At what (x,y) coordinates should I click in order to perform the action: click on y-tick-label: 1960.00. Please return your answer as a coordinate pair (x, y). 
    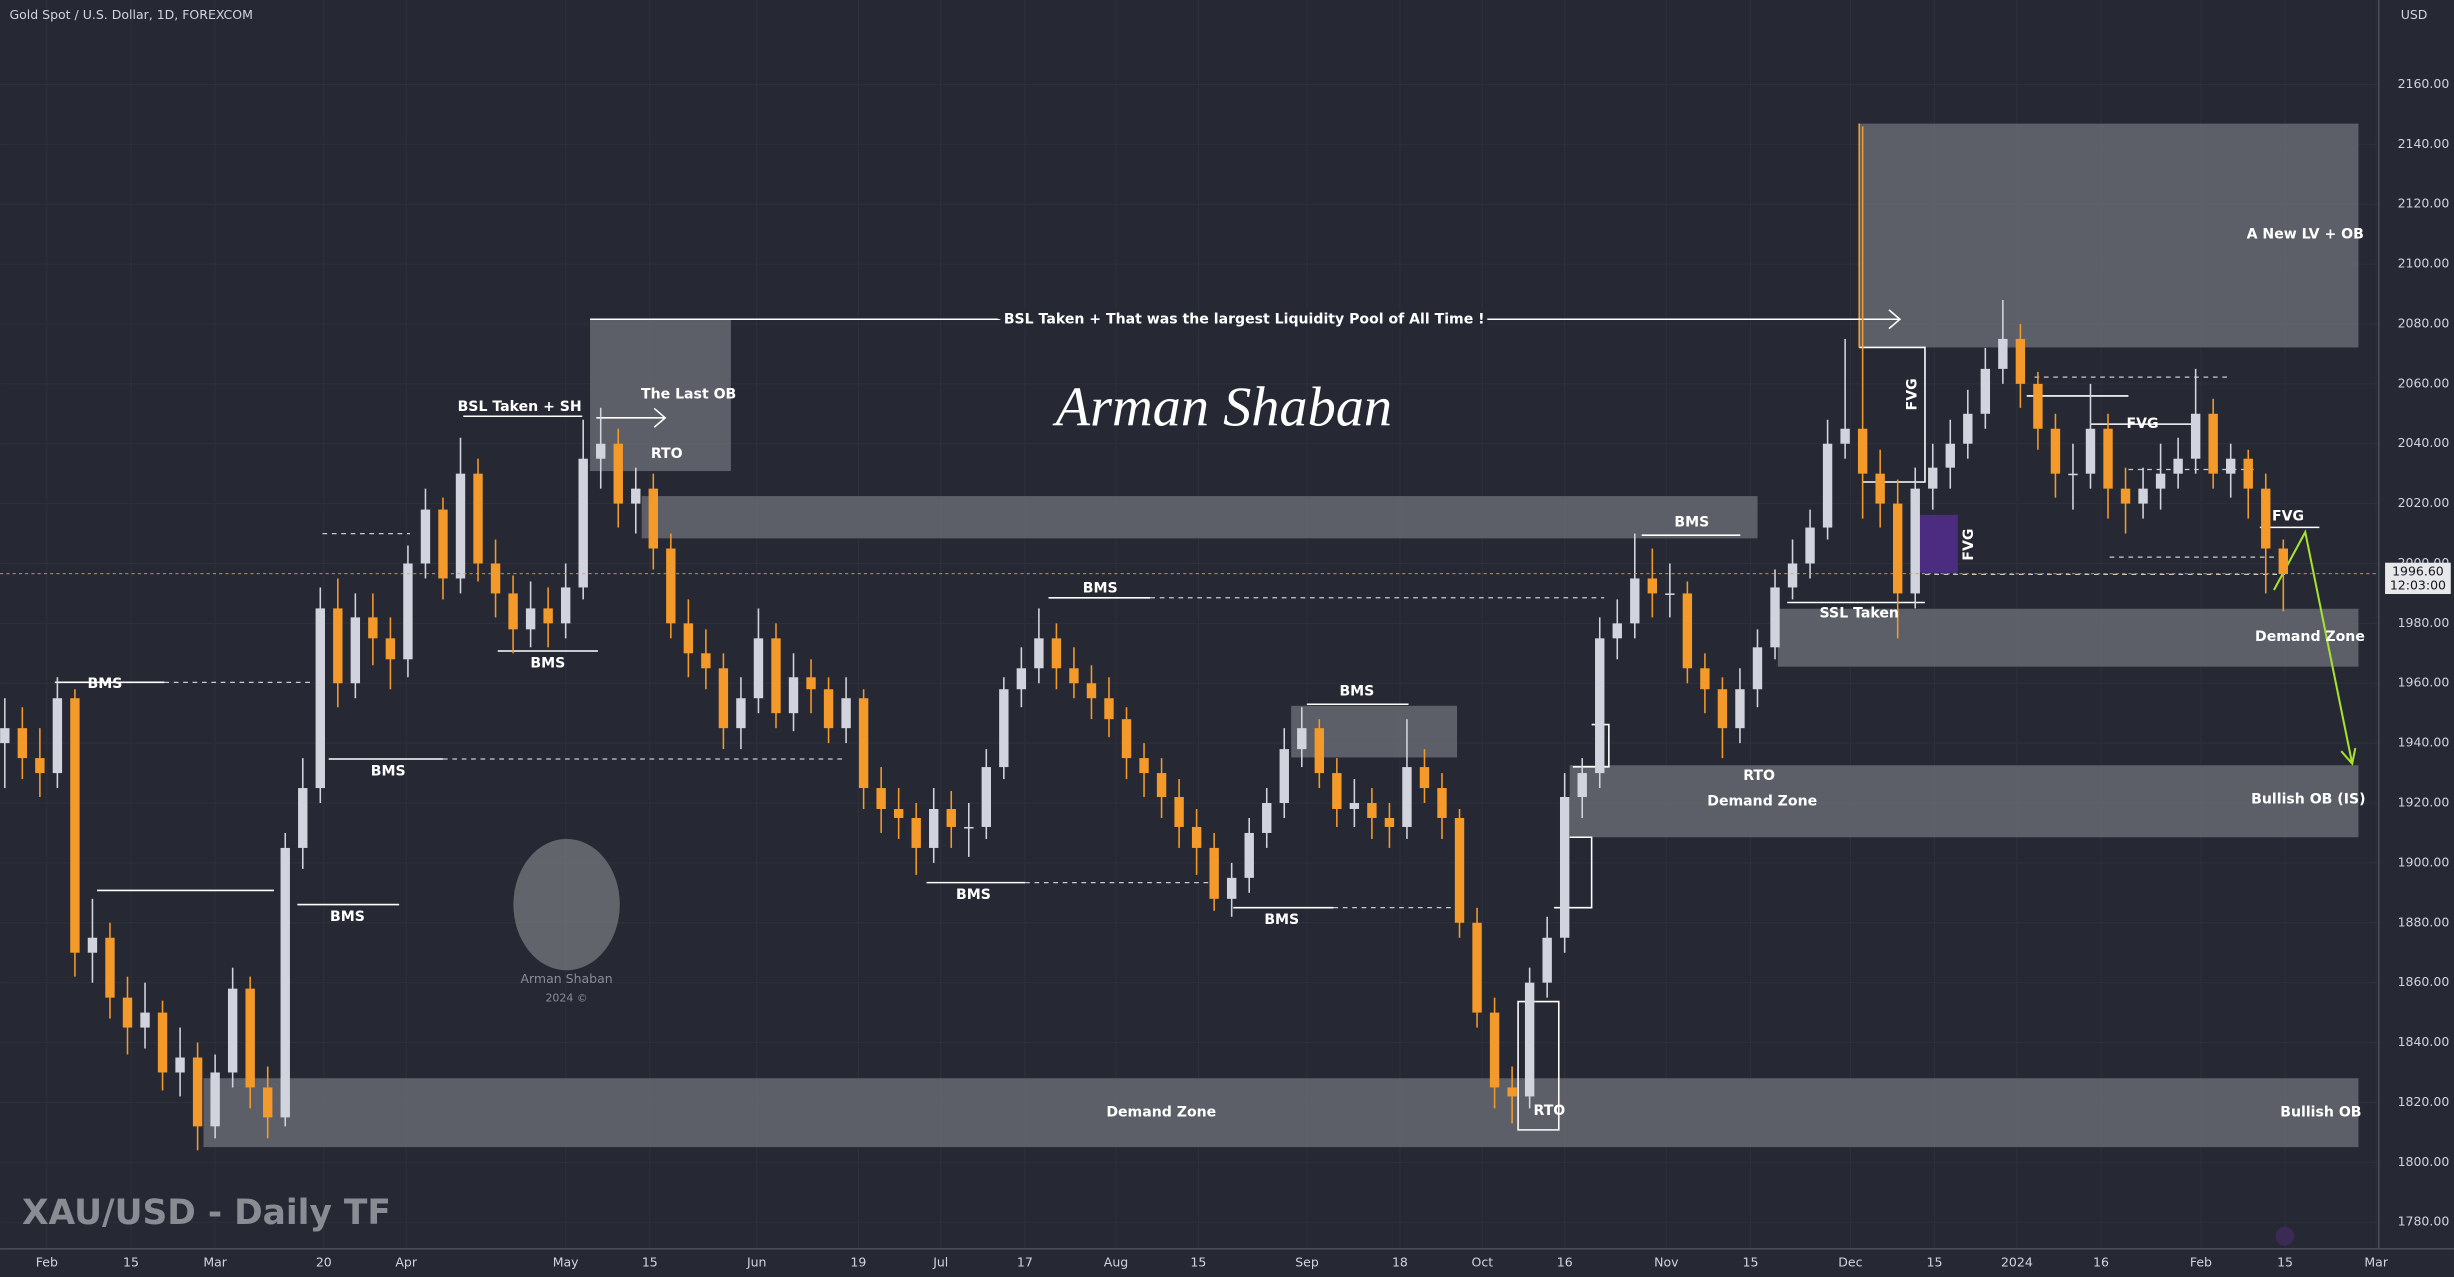
    Looking at the image, I should click on (2424, 682).